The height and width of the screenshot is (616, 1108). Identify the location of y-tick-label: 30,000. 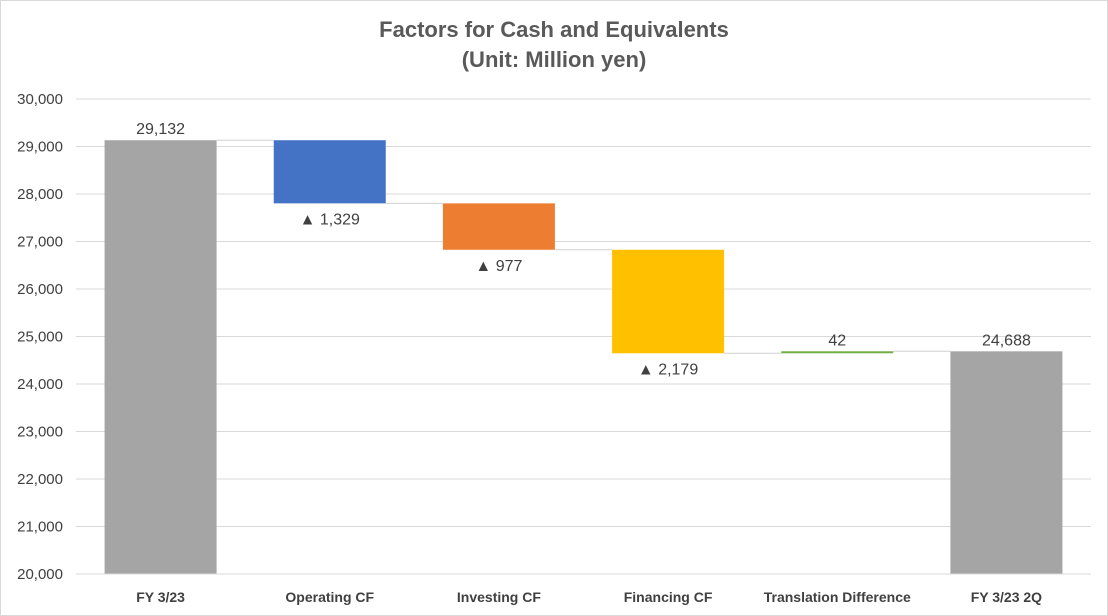
(40, 99).